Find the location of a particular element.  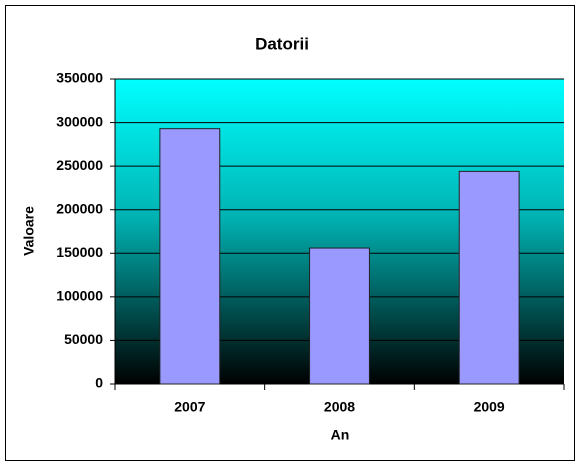

x-tick-label: 2009 is located at coordinates (489, 407).